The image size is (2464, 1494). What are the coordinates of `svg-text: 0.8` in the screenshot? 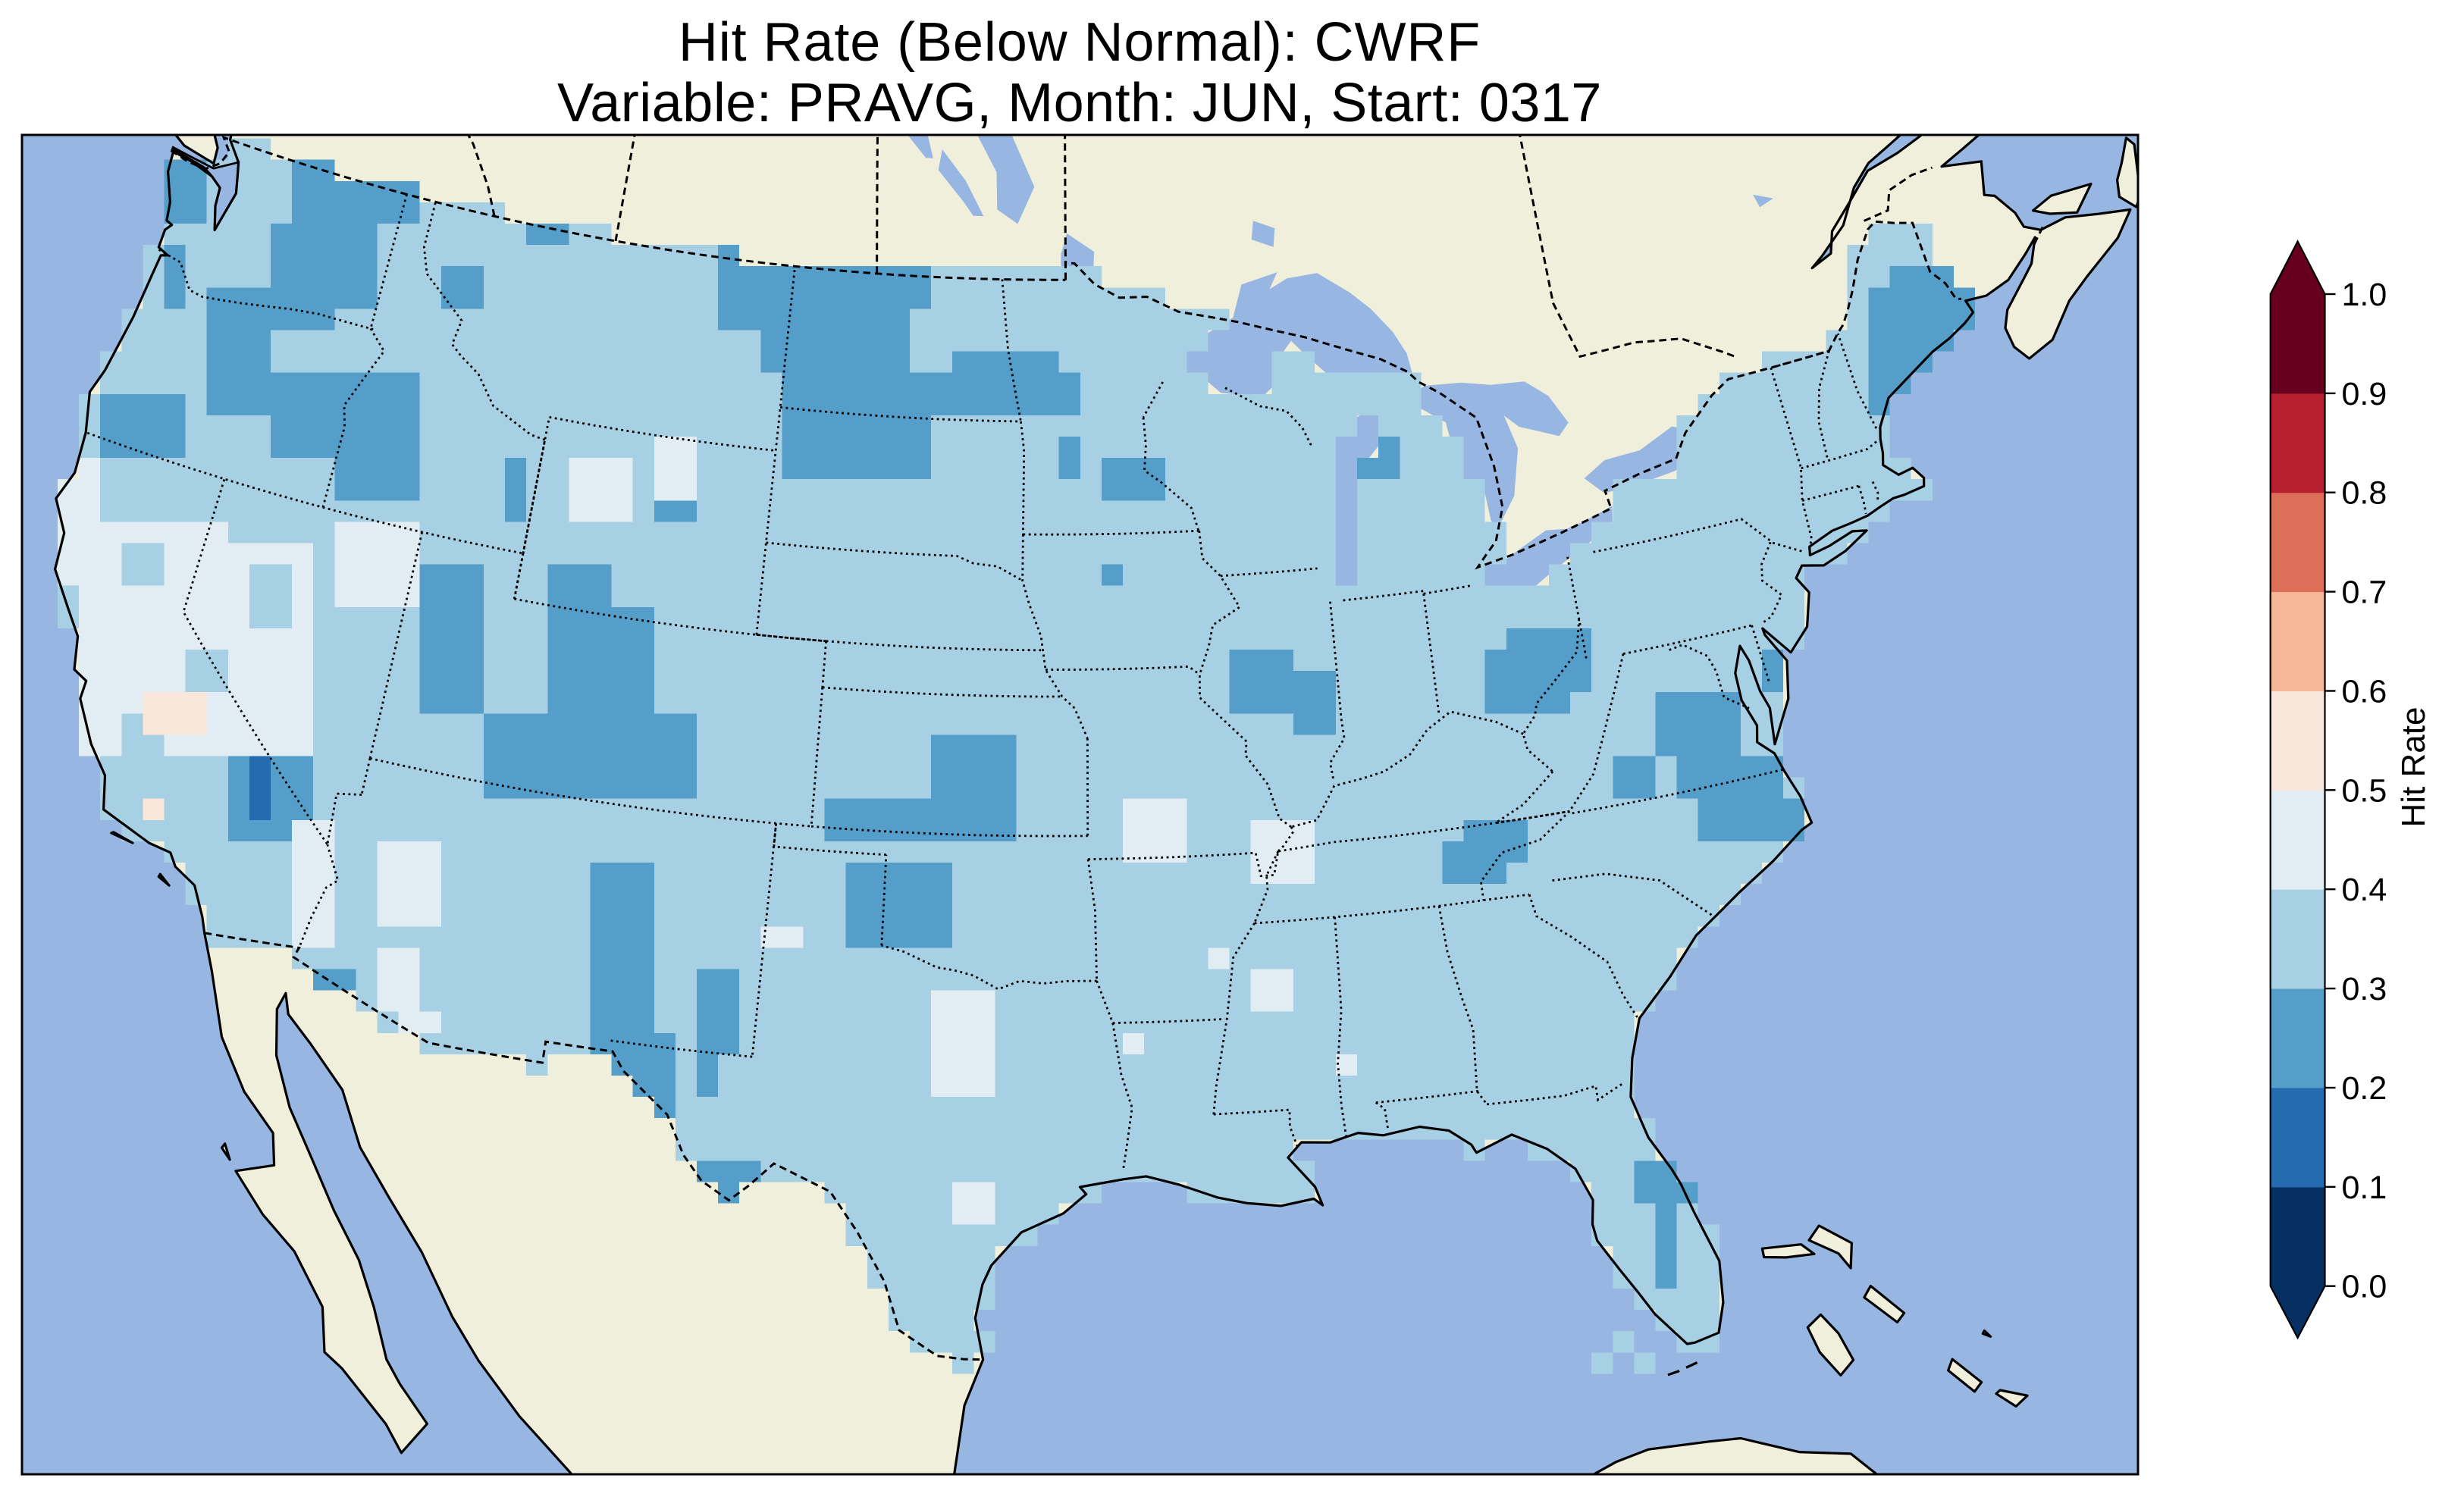 It's located at (2364, 493).